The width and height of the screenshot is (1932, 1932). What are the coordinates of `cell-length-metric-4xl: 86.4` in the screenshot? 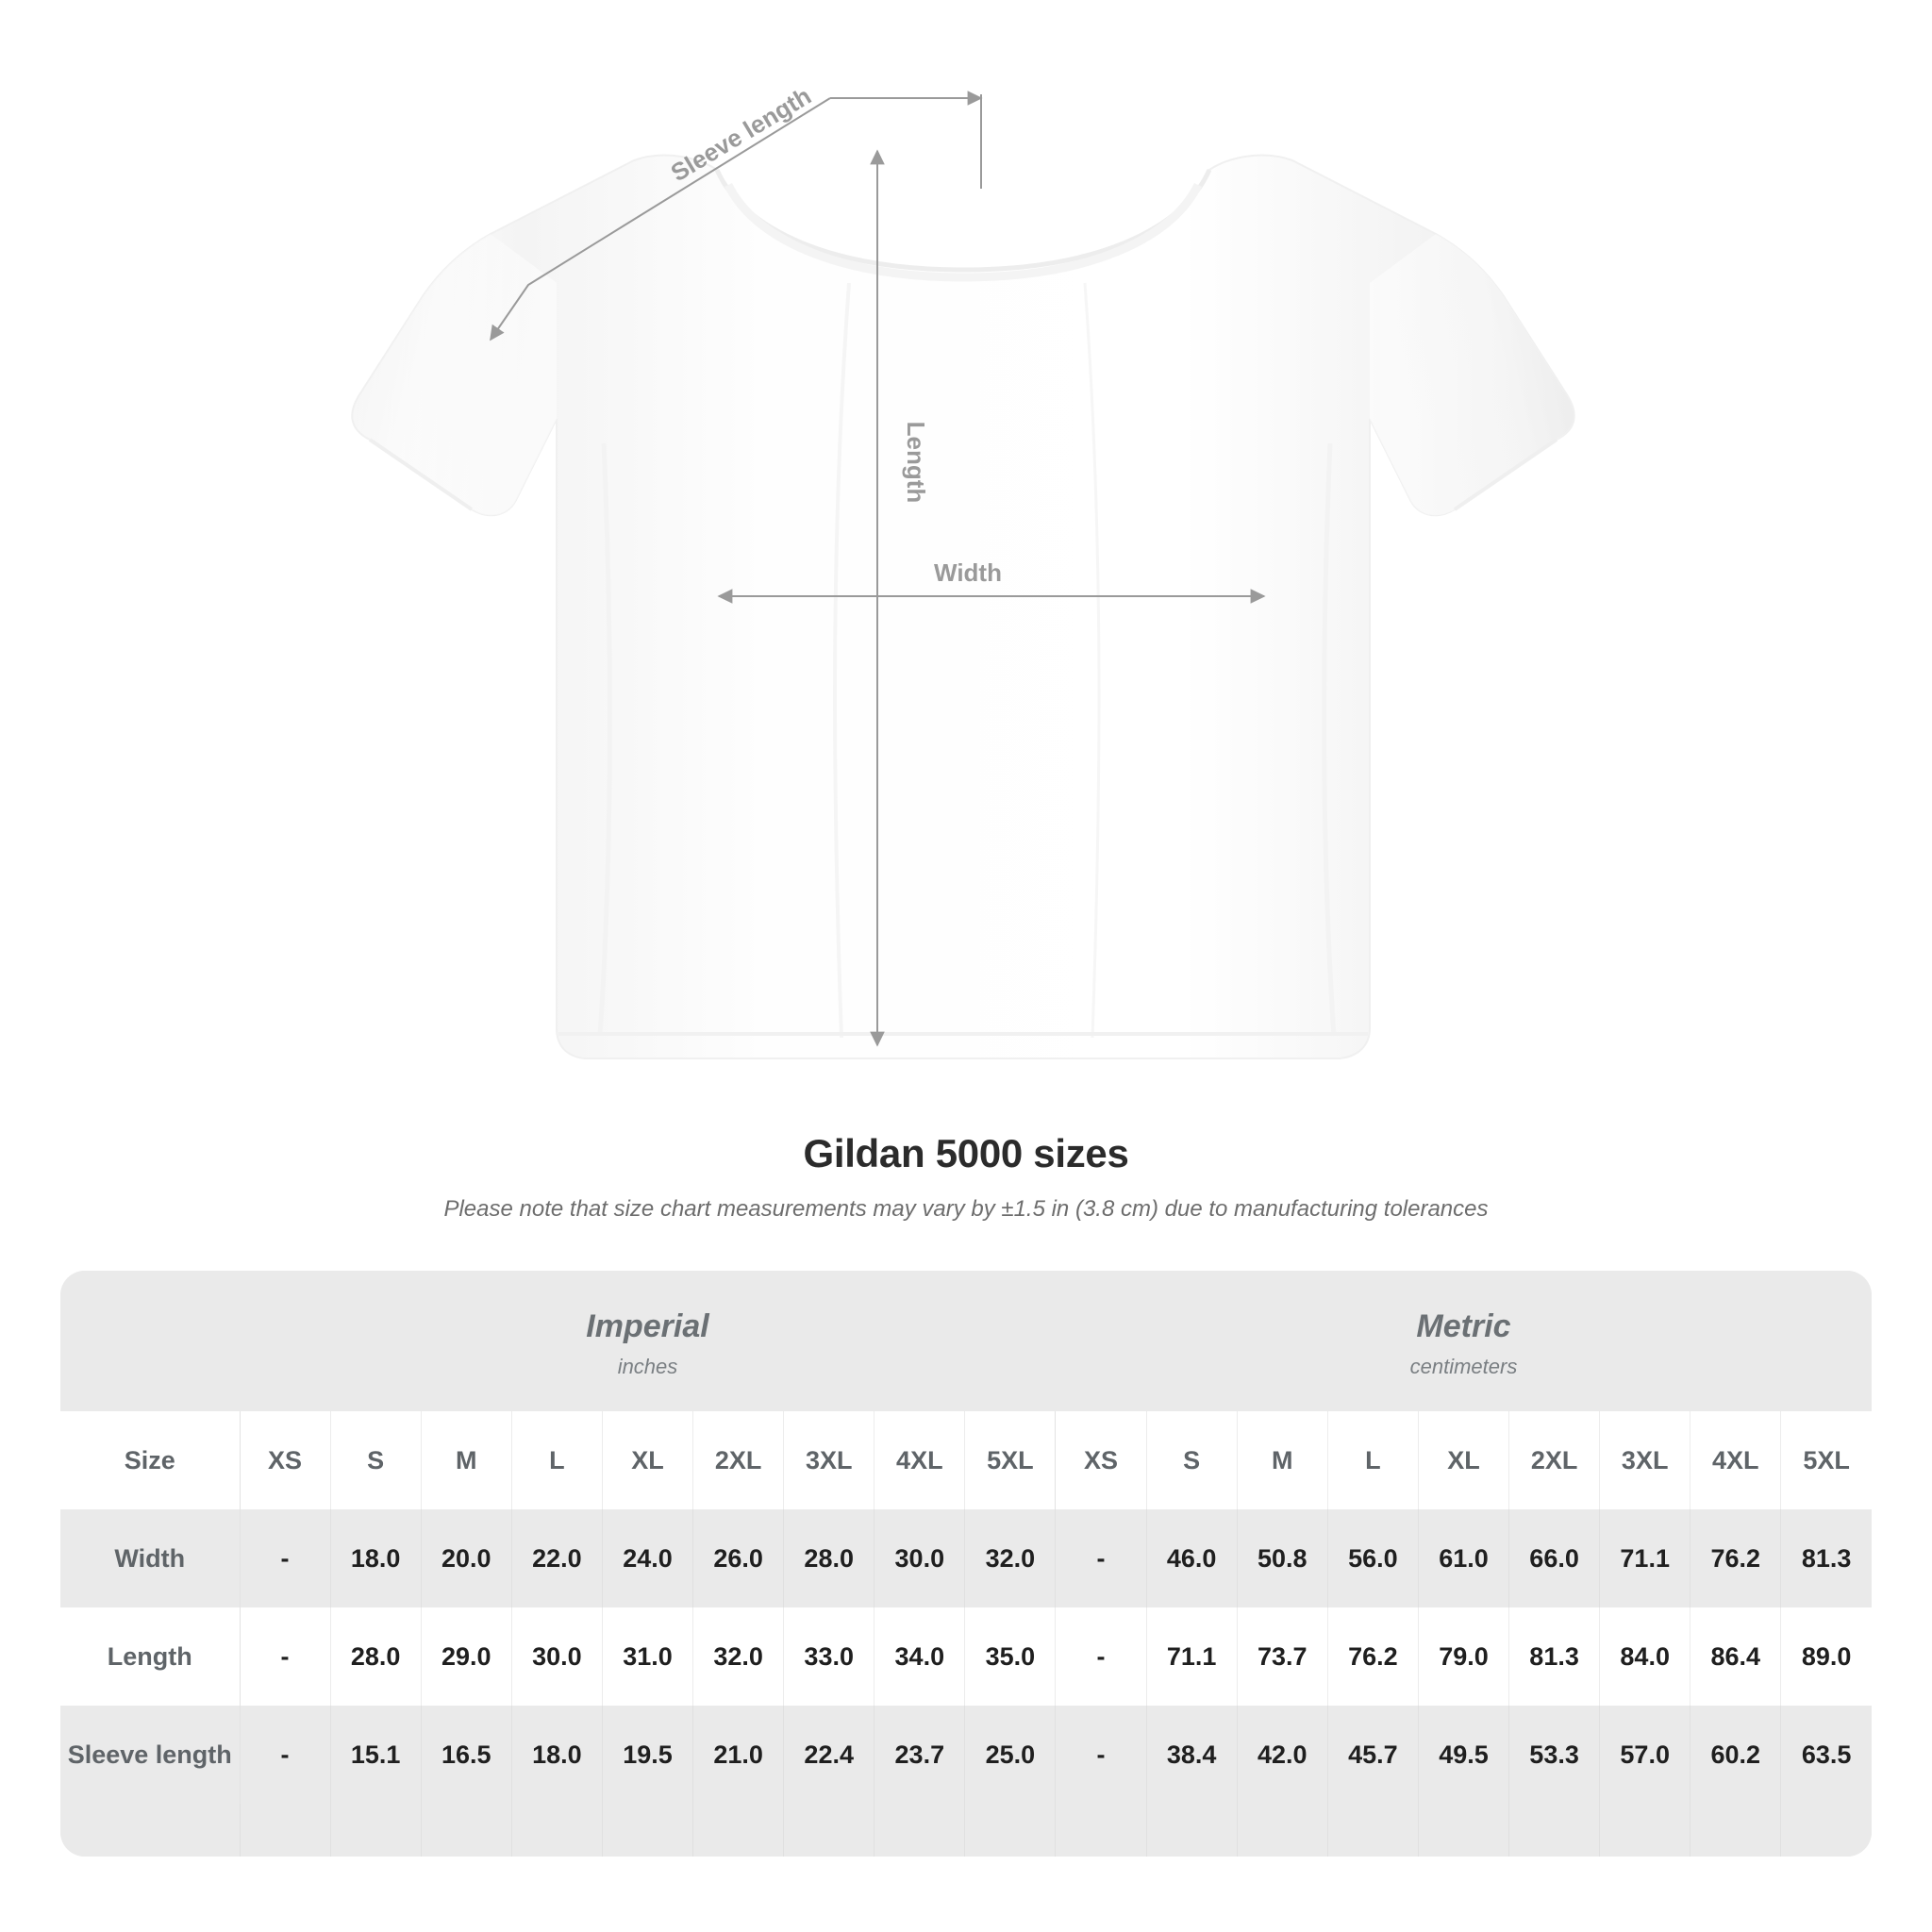 It's located at (1736, 1657).